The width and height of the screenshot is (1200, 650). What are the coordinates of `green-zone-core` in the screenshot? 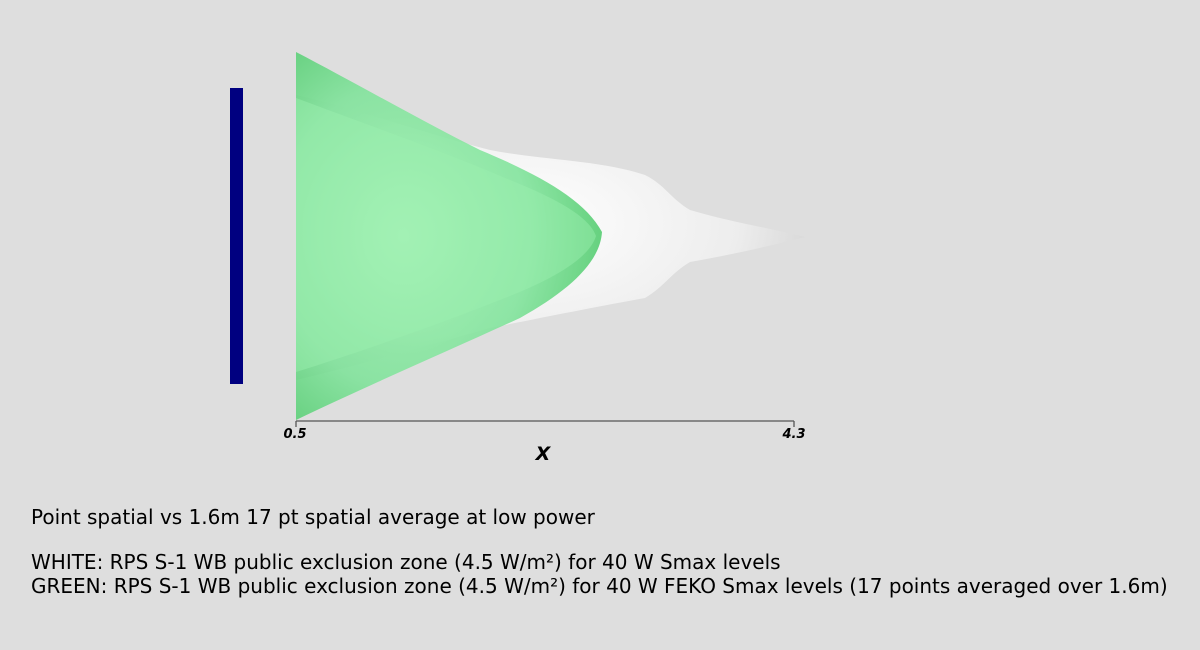 It's located at (446, 235).